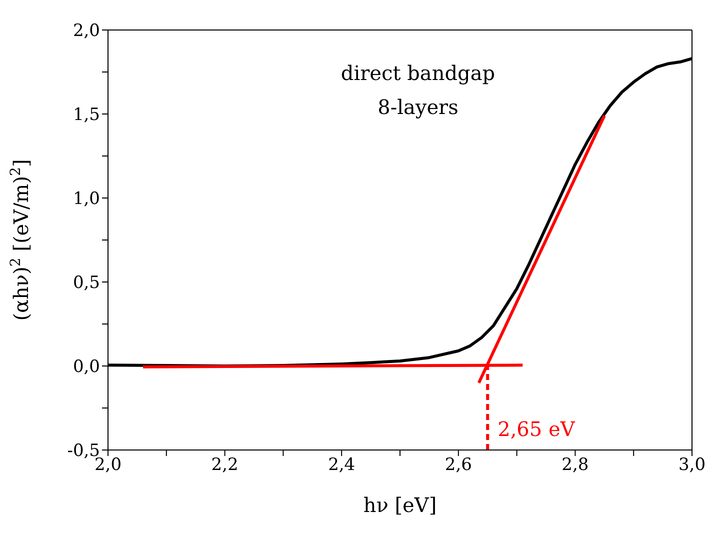  I want to click on y-tick-label: 0,5, so click(86, 283).